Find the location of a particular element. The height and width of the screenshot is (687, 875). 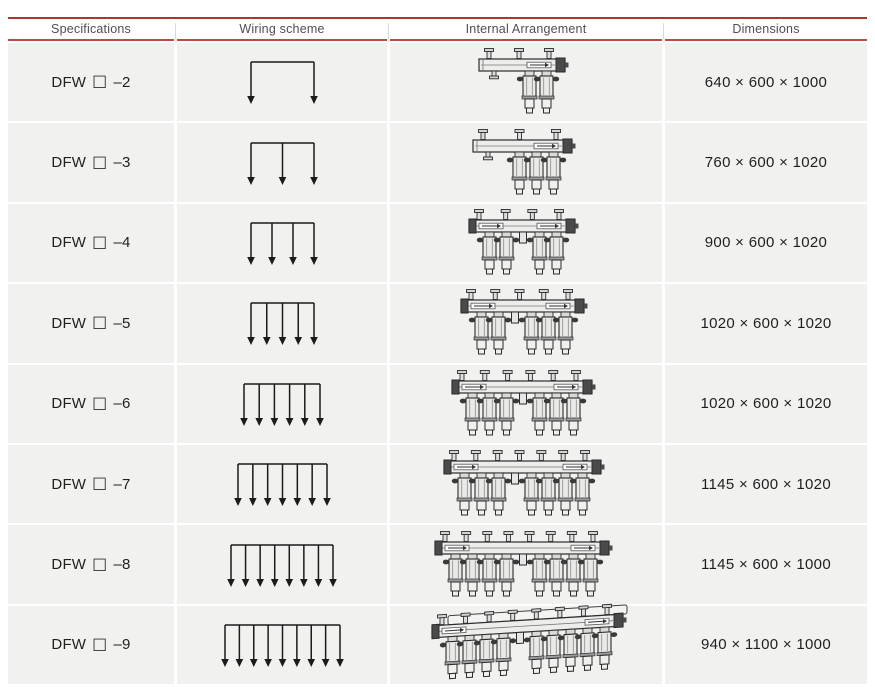

model-label: DFW □ –5 is located at coordinates (91, 322).